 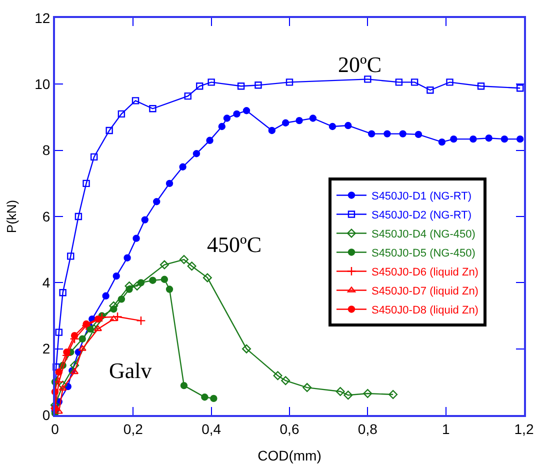 What do you see at coordinates (360, 64) in the screenshot?
I see `annotation: 20ºC` at bounding box center [360, 64].